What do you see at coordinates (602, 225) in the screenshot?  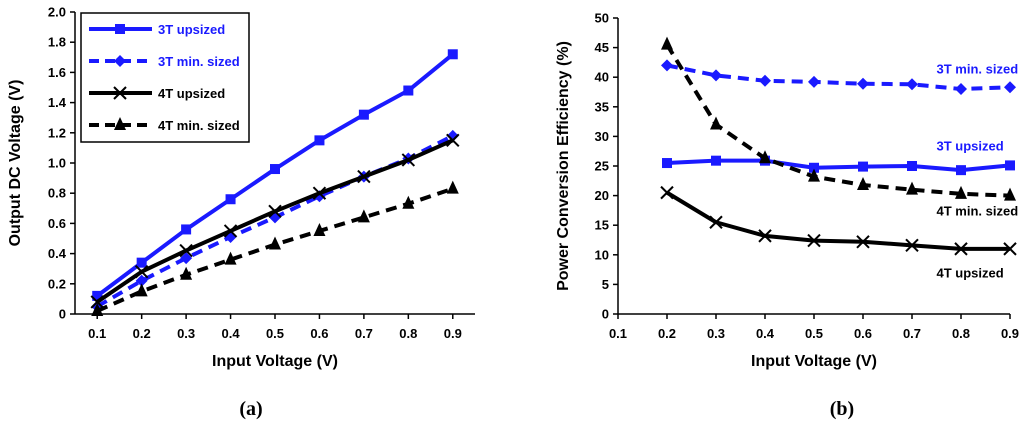 I see `y-tick-label: 15` at bounding box center [602, 225].